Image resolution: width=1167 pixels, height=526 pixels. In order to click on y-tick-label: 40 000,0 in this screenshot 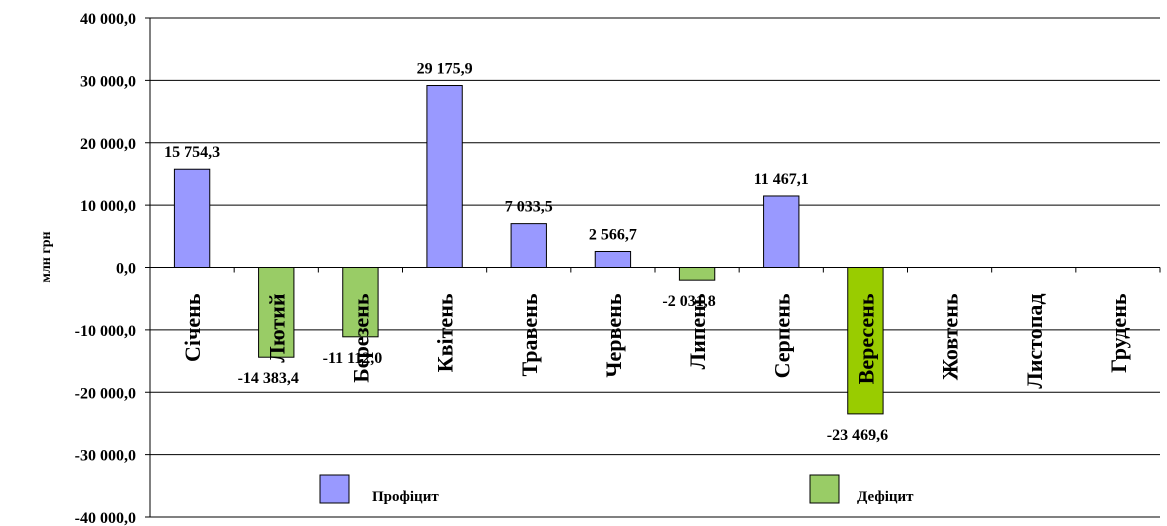, I will do `click(108, 19)`.